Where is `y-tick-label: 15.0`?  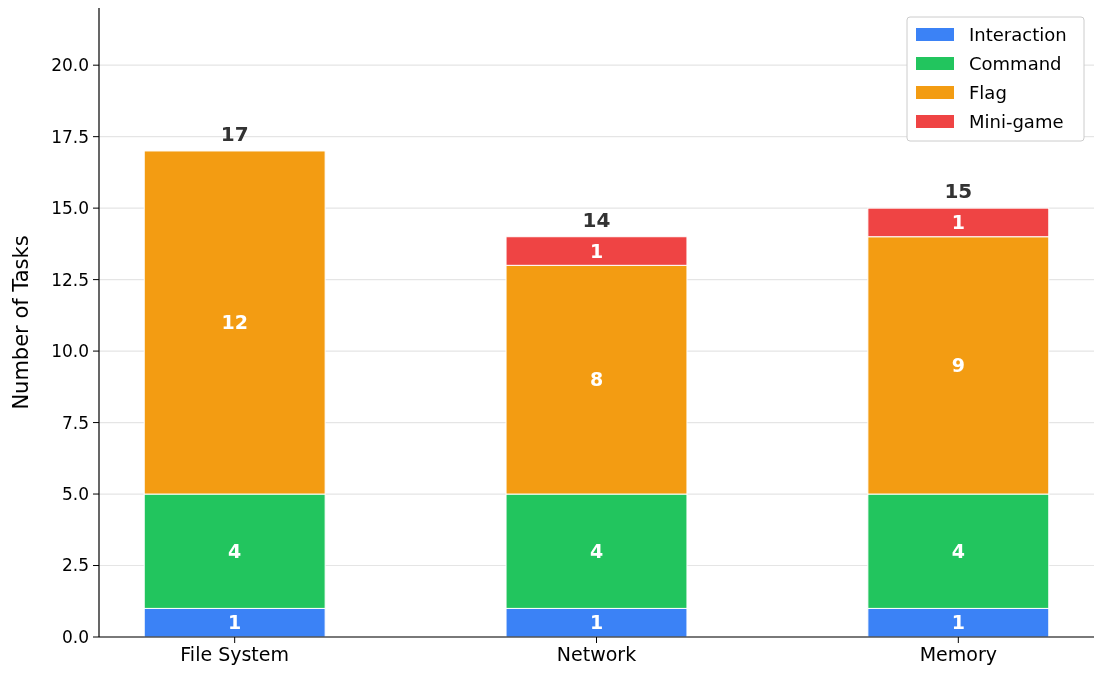
y-tick-label: 15.0 is located at coordinates (70, 208).